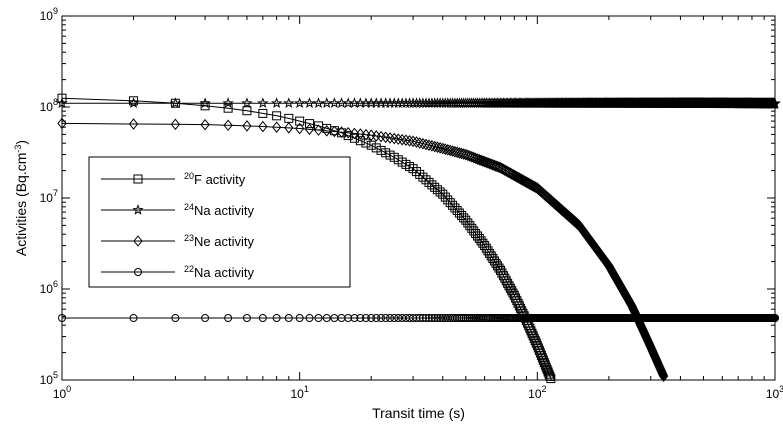 The height and width of the screenshot is (429, 783). What do you see at coordinates (138, 272) in the screenshot?
I see `legend-marker-22na-activity` at bounding box center [138, 272].